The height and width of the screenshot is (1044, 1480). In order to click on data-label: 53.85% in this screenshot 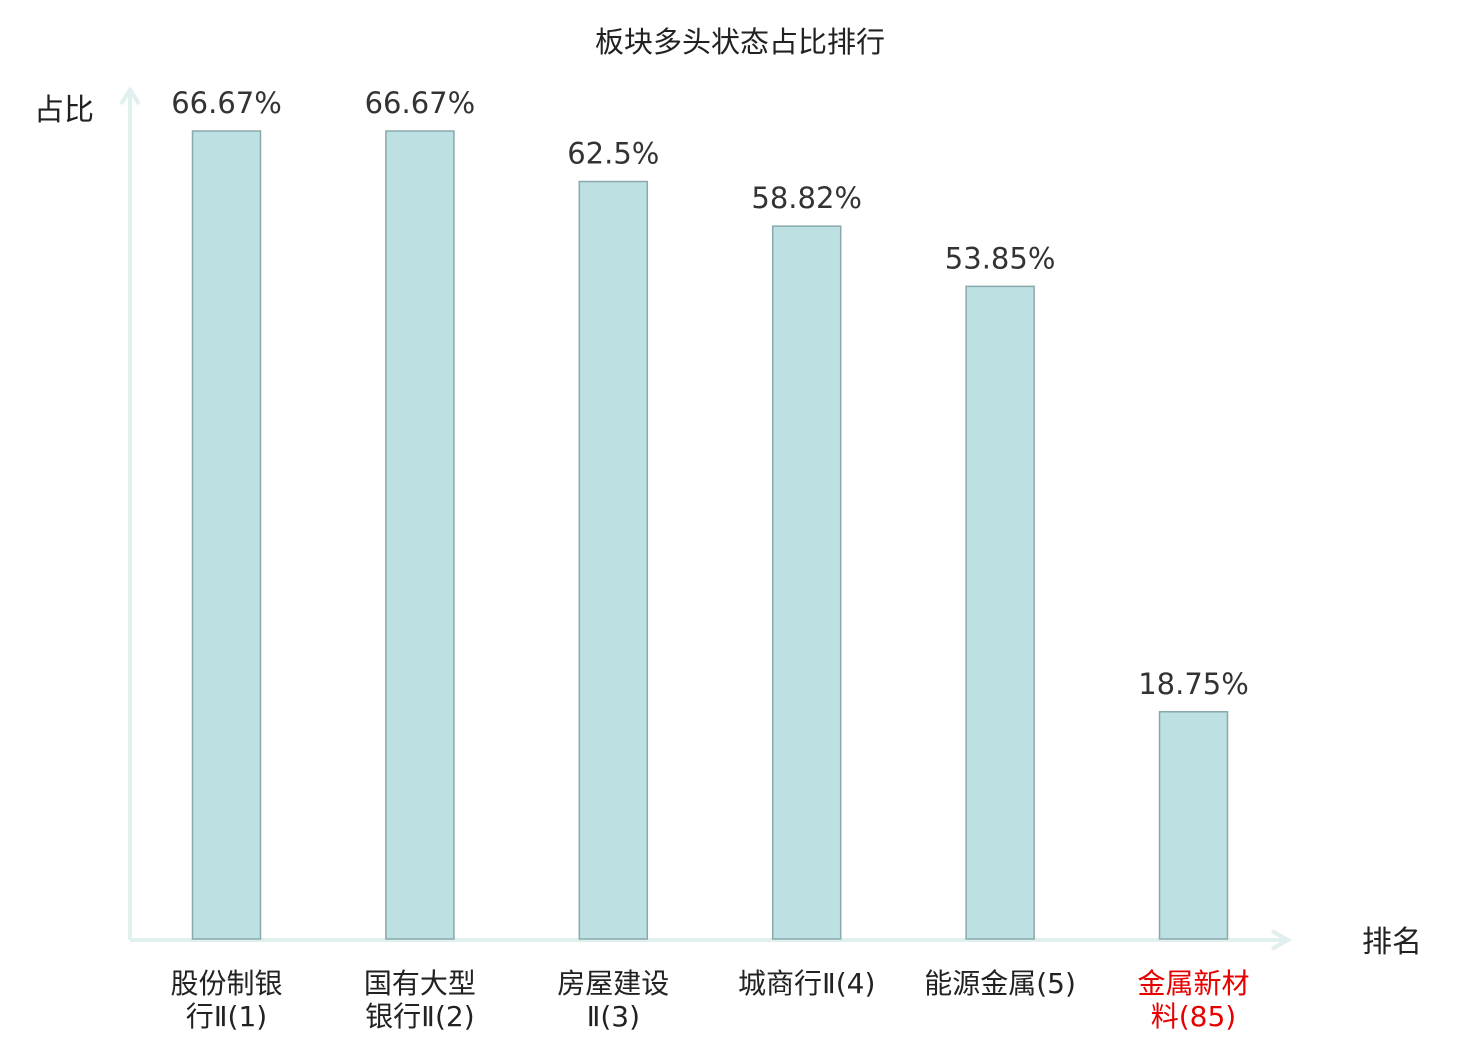, I will do `click(1000, 258)`.